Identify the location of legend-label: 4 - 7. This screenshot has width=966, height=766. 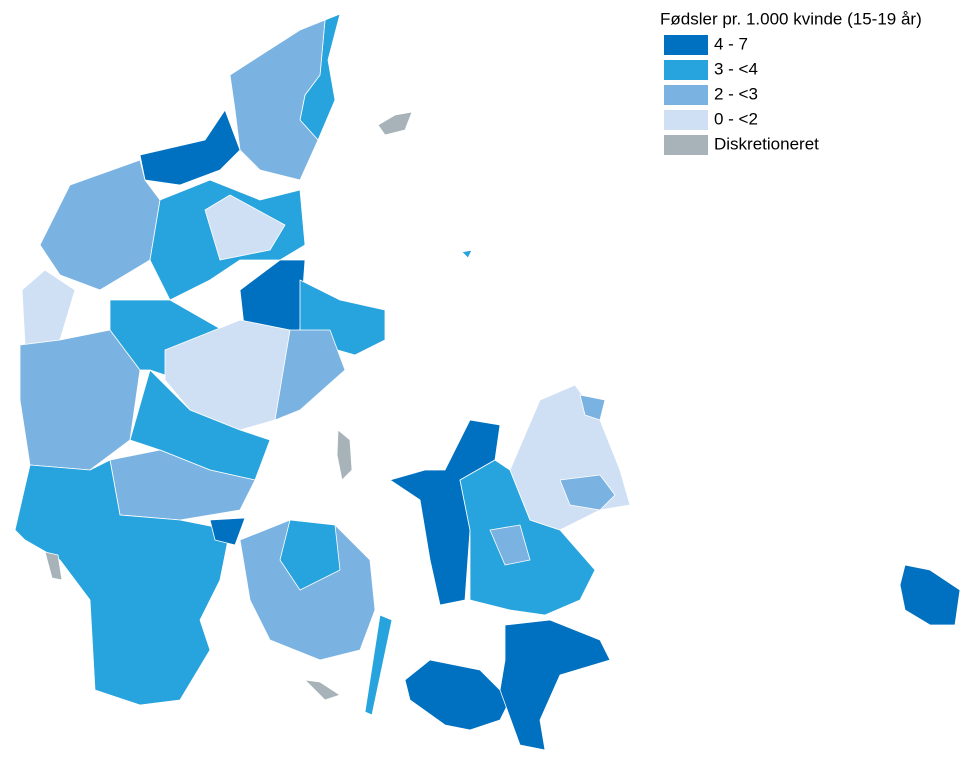
(731, 43).